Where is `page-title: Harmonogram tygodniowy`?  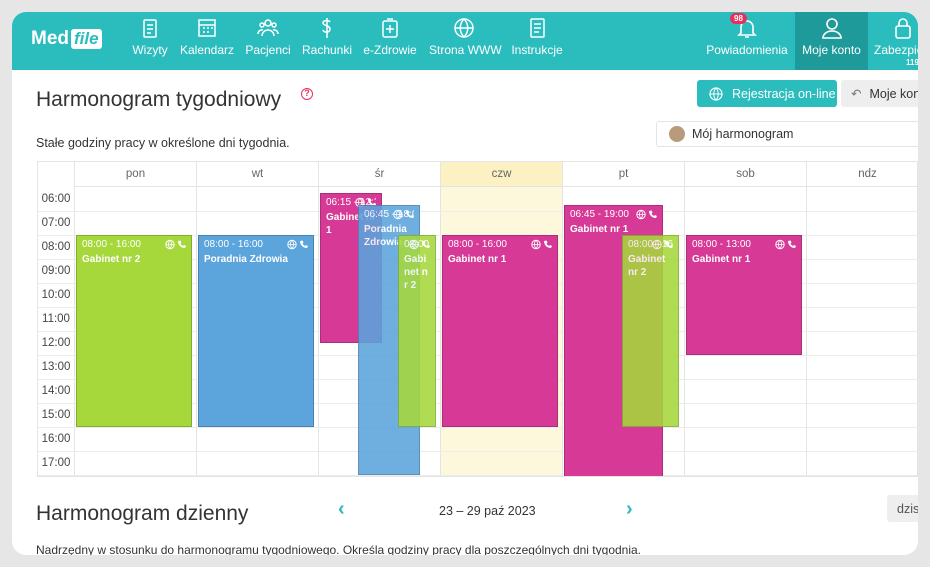 page-title: Harmonogram tygodniowy is located at coordinates (159, 99).